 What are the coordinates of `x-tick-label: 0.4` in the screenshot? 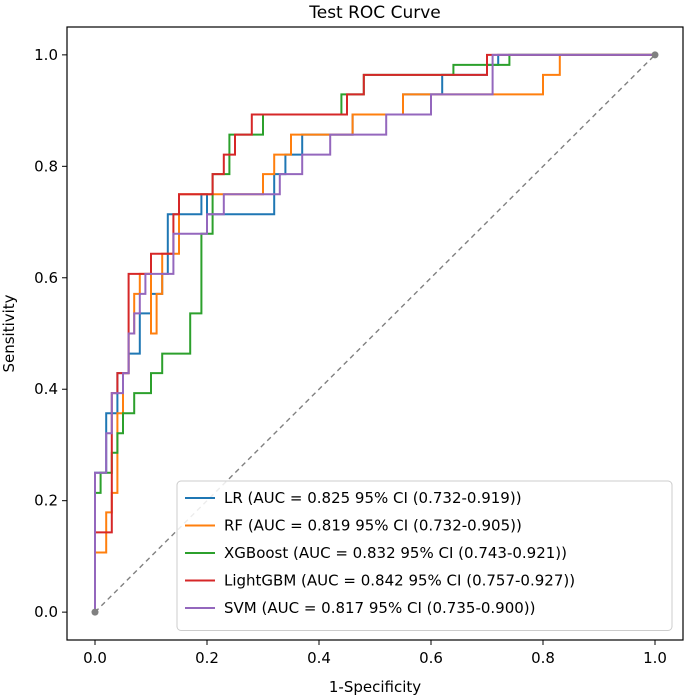 It's located at (319, 658).